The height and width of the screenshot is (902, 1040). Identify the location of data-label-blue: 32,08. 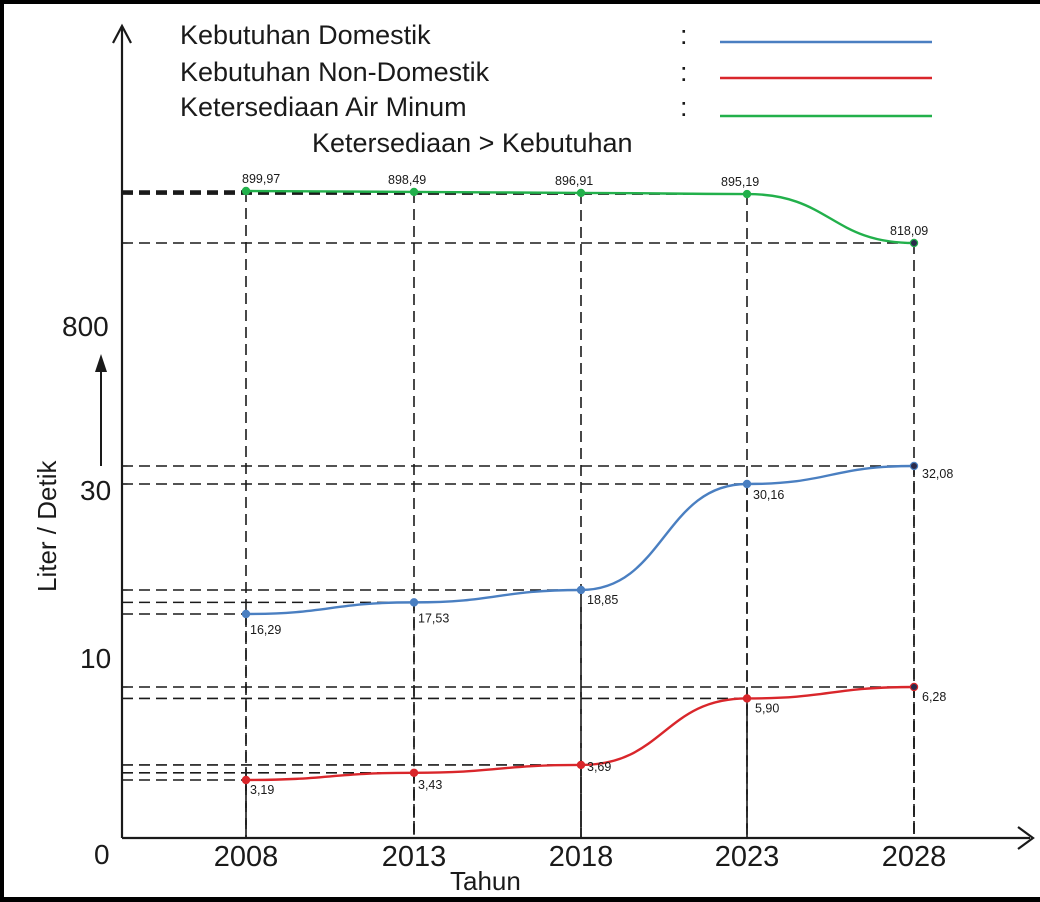
(937, 474).